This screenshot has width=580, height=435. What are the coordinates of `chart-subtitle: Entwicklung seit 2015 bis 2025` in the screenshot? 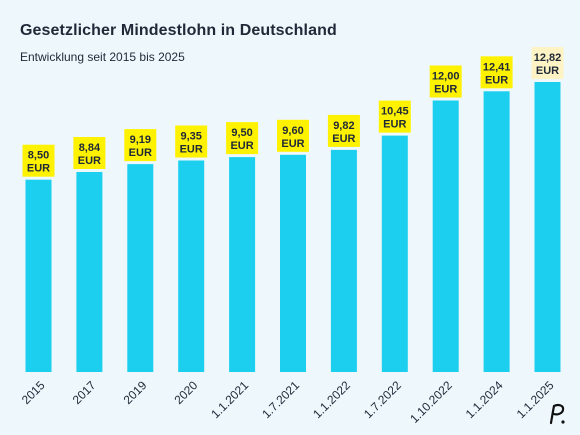 It's located at (102, 57).